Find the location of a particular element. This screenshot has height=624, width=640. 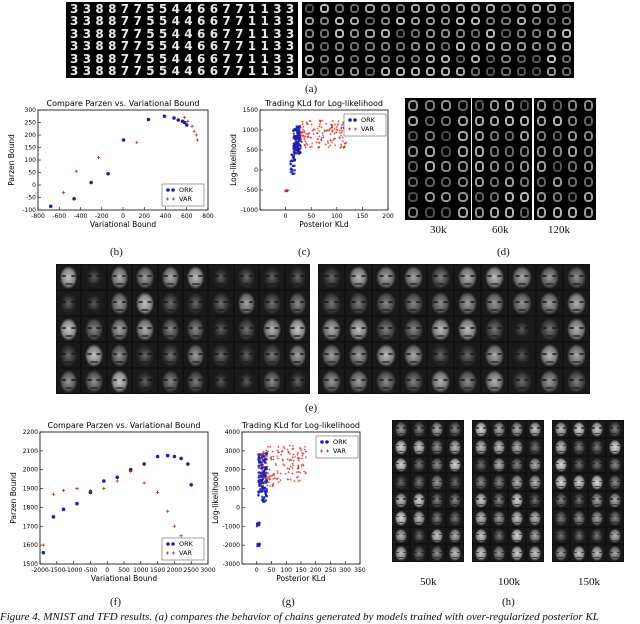

y-tick-label: -3000 is located at coordinates (232, 564).